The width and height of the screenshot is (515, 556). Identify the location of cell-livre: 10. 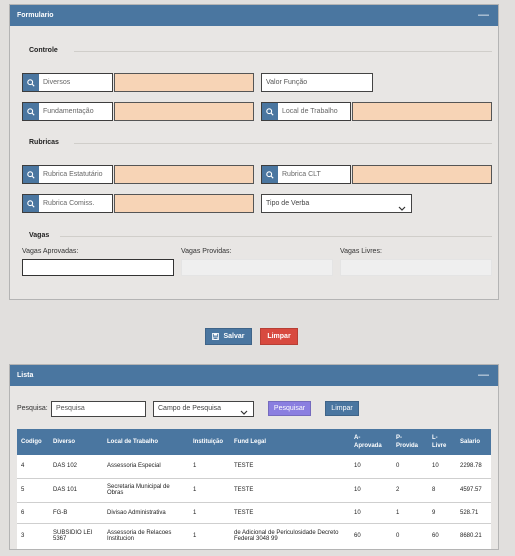
(442, 467).